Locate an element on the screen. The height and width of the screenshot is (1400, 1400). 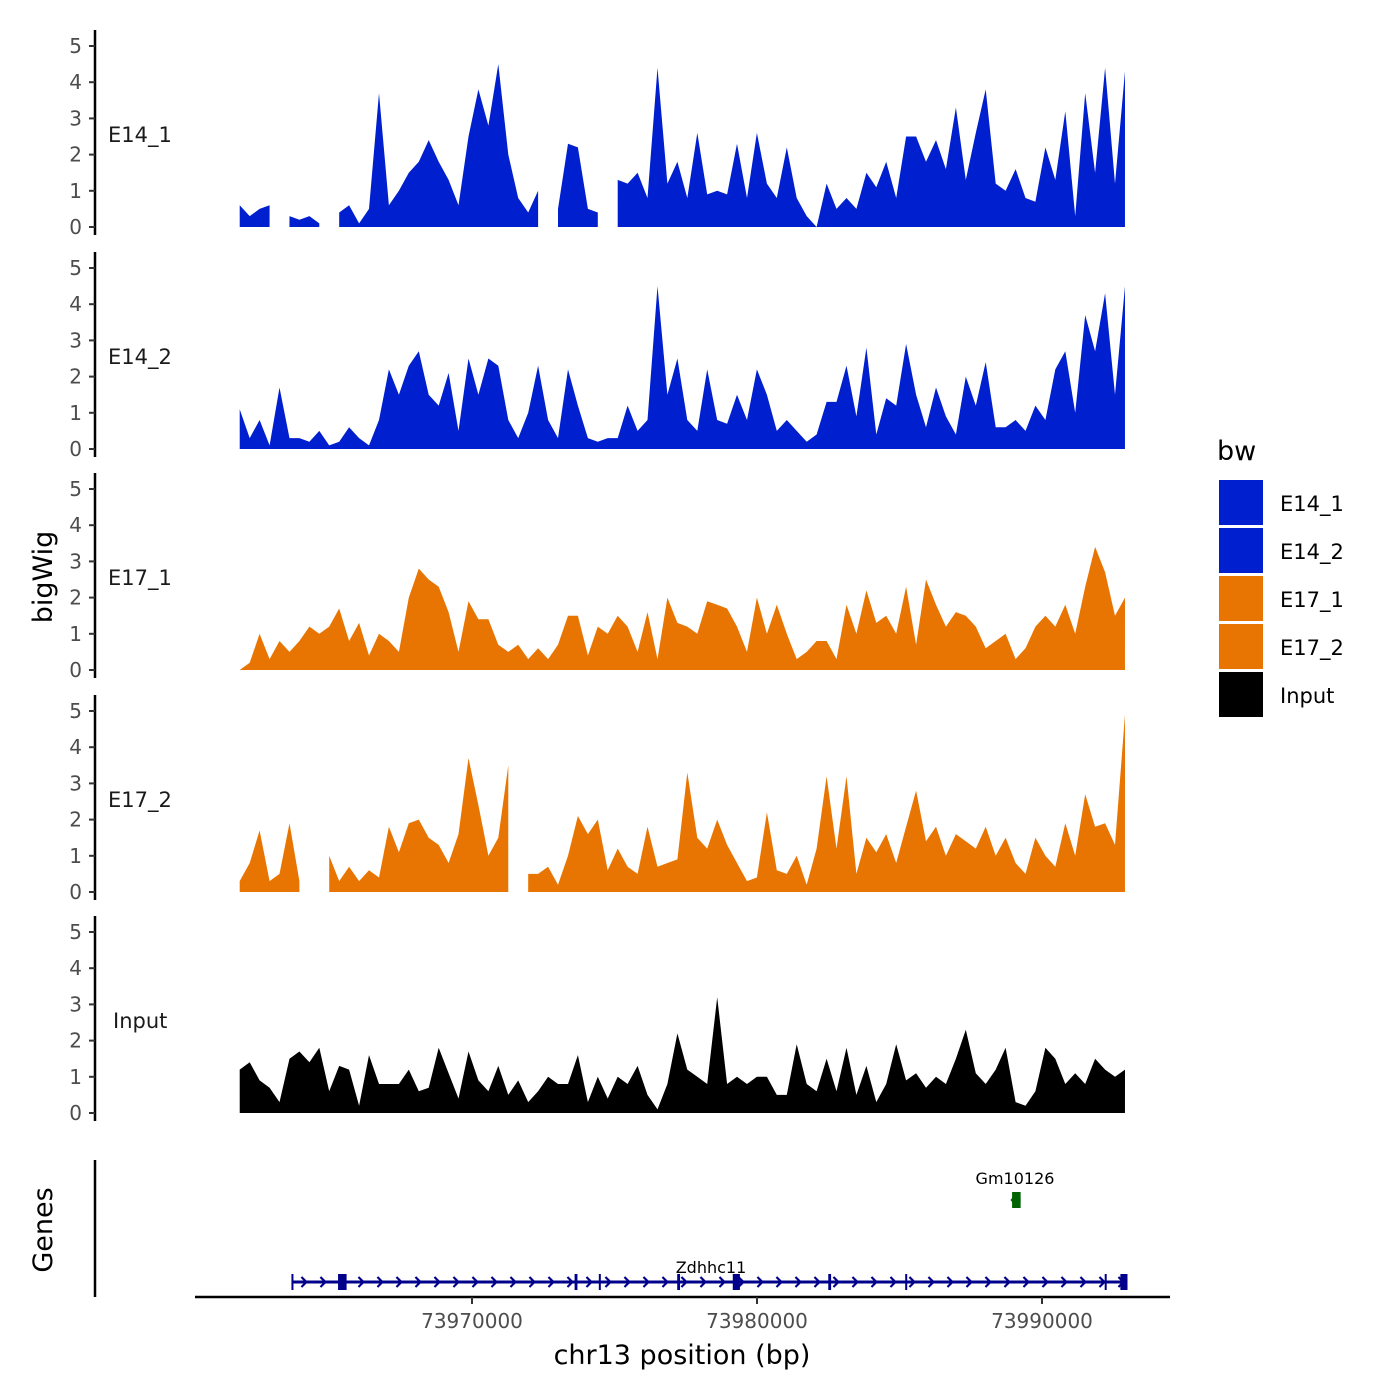
legend-key-Input is located at coordinates (1241, 694).